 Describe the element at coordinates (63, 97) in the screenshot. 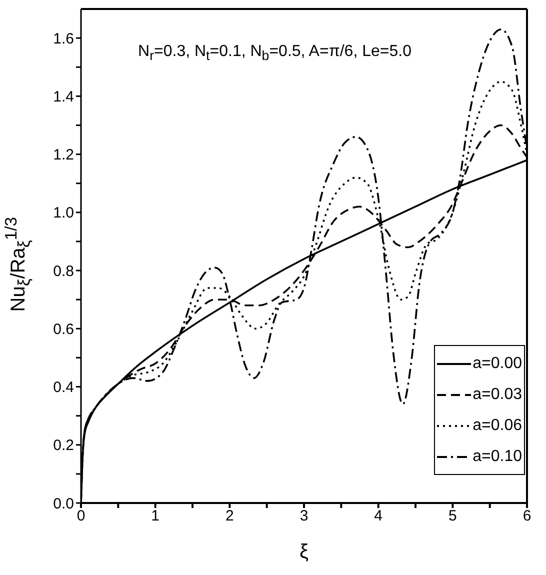

I see `y-tick-label: 1.4` at that location.